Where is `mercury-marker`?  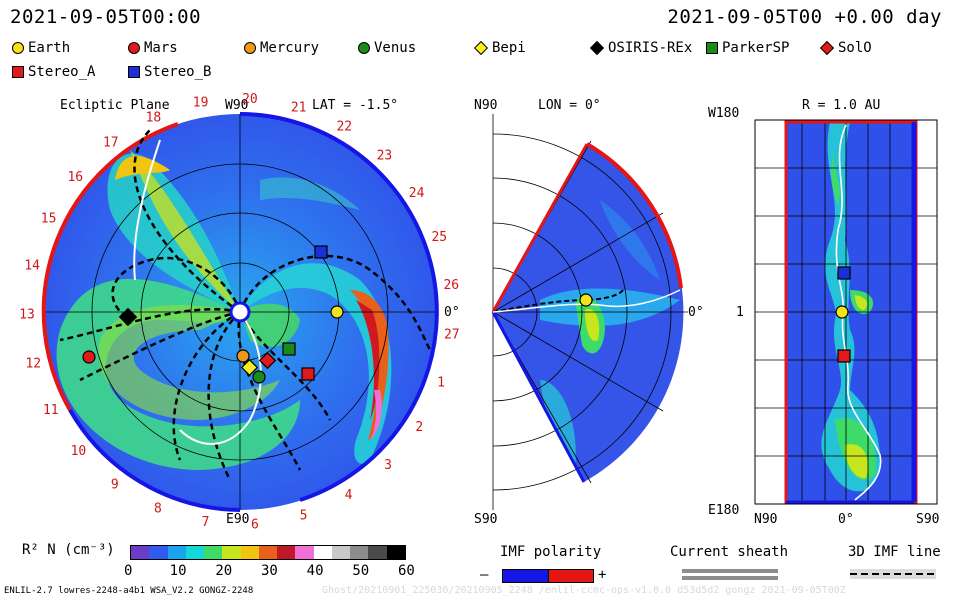 mercury-marker is located at coordinates (243, 356).